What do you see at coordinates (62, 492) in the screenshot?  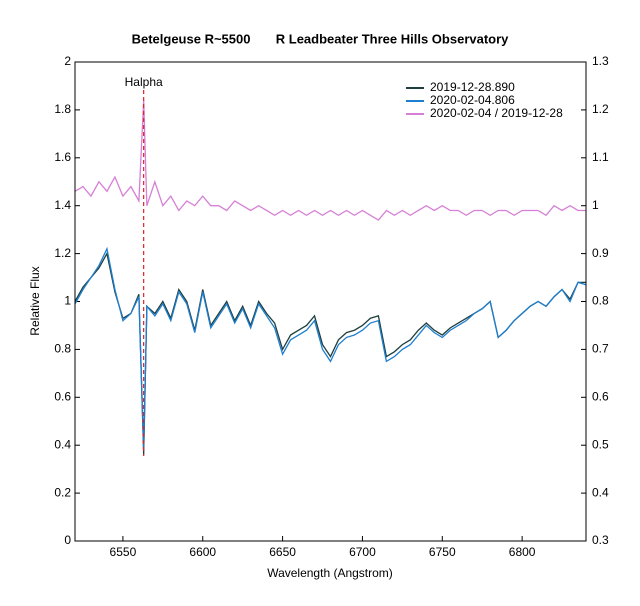 I see `y-tick-label: 0.2` at bounding box center [62, 492].